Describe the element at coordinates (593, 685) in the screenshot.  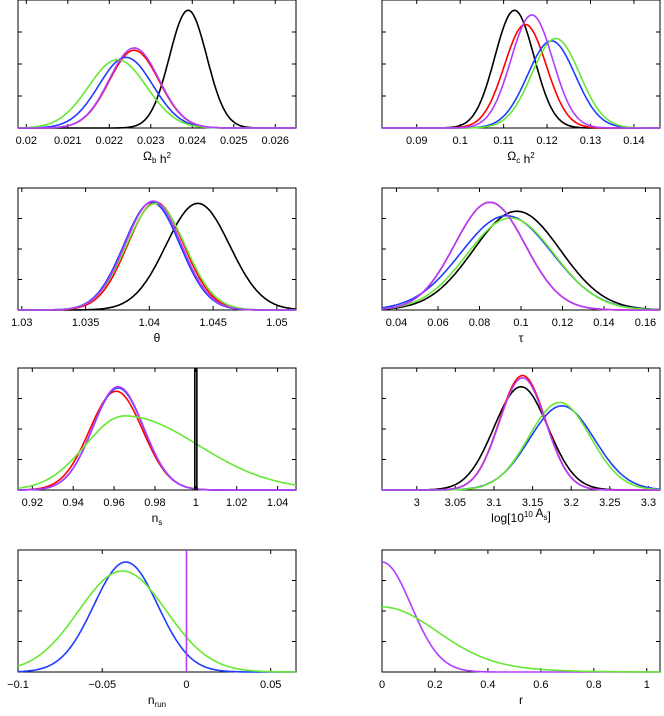
I see `x-tick-label: 0.8` at that location.